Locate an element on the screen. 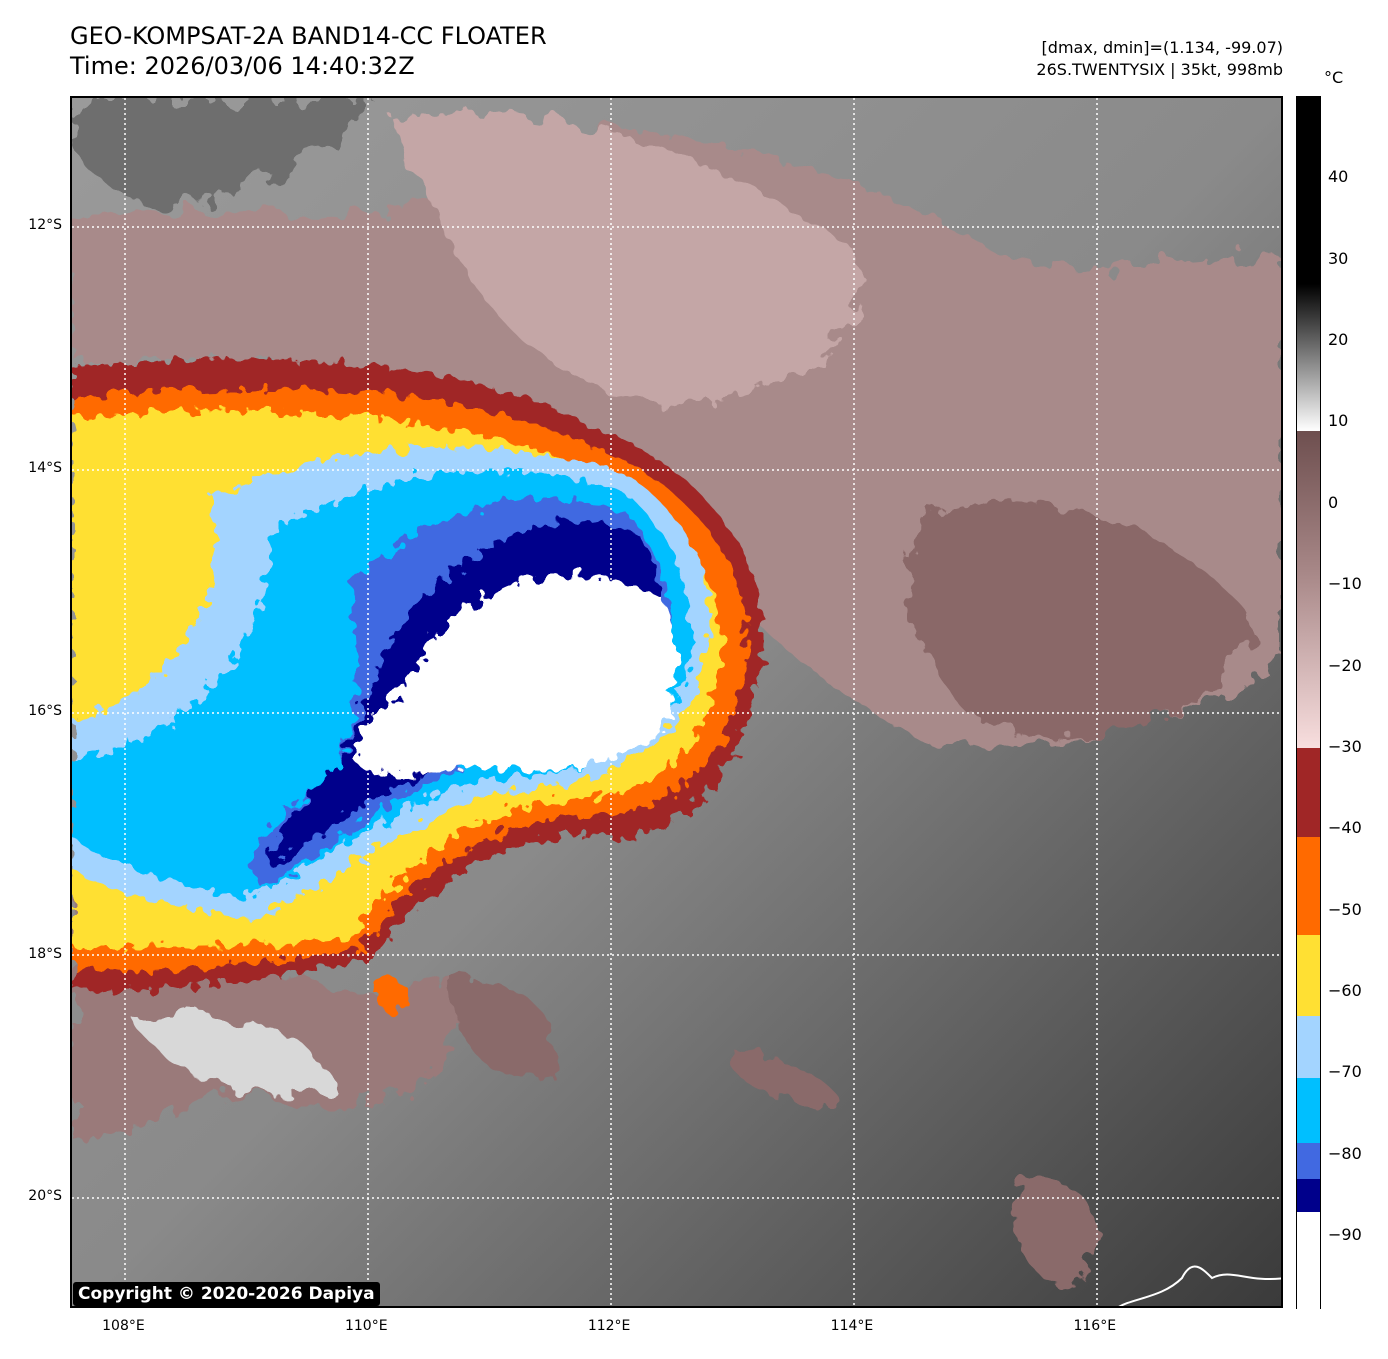 The height and width of the screenshot is (1359, 1388). colorbar-tick-label: −10 is located at coordinates (1345, 584).